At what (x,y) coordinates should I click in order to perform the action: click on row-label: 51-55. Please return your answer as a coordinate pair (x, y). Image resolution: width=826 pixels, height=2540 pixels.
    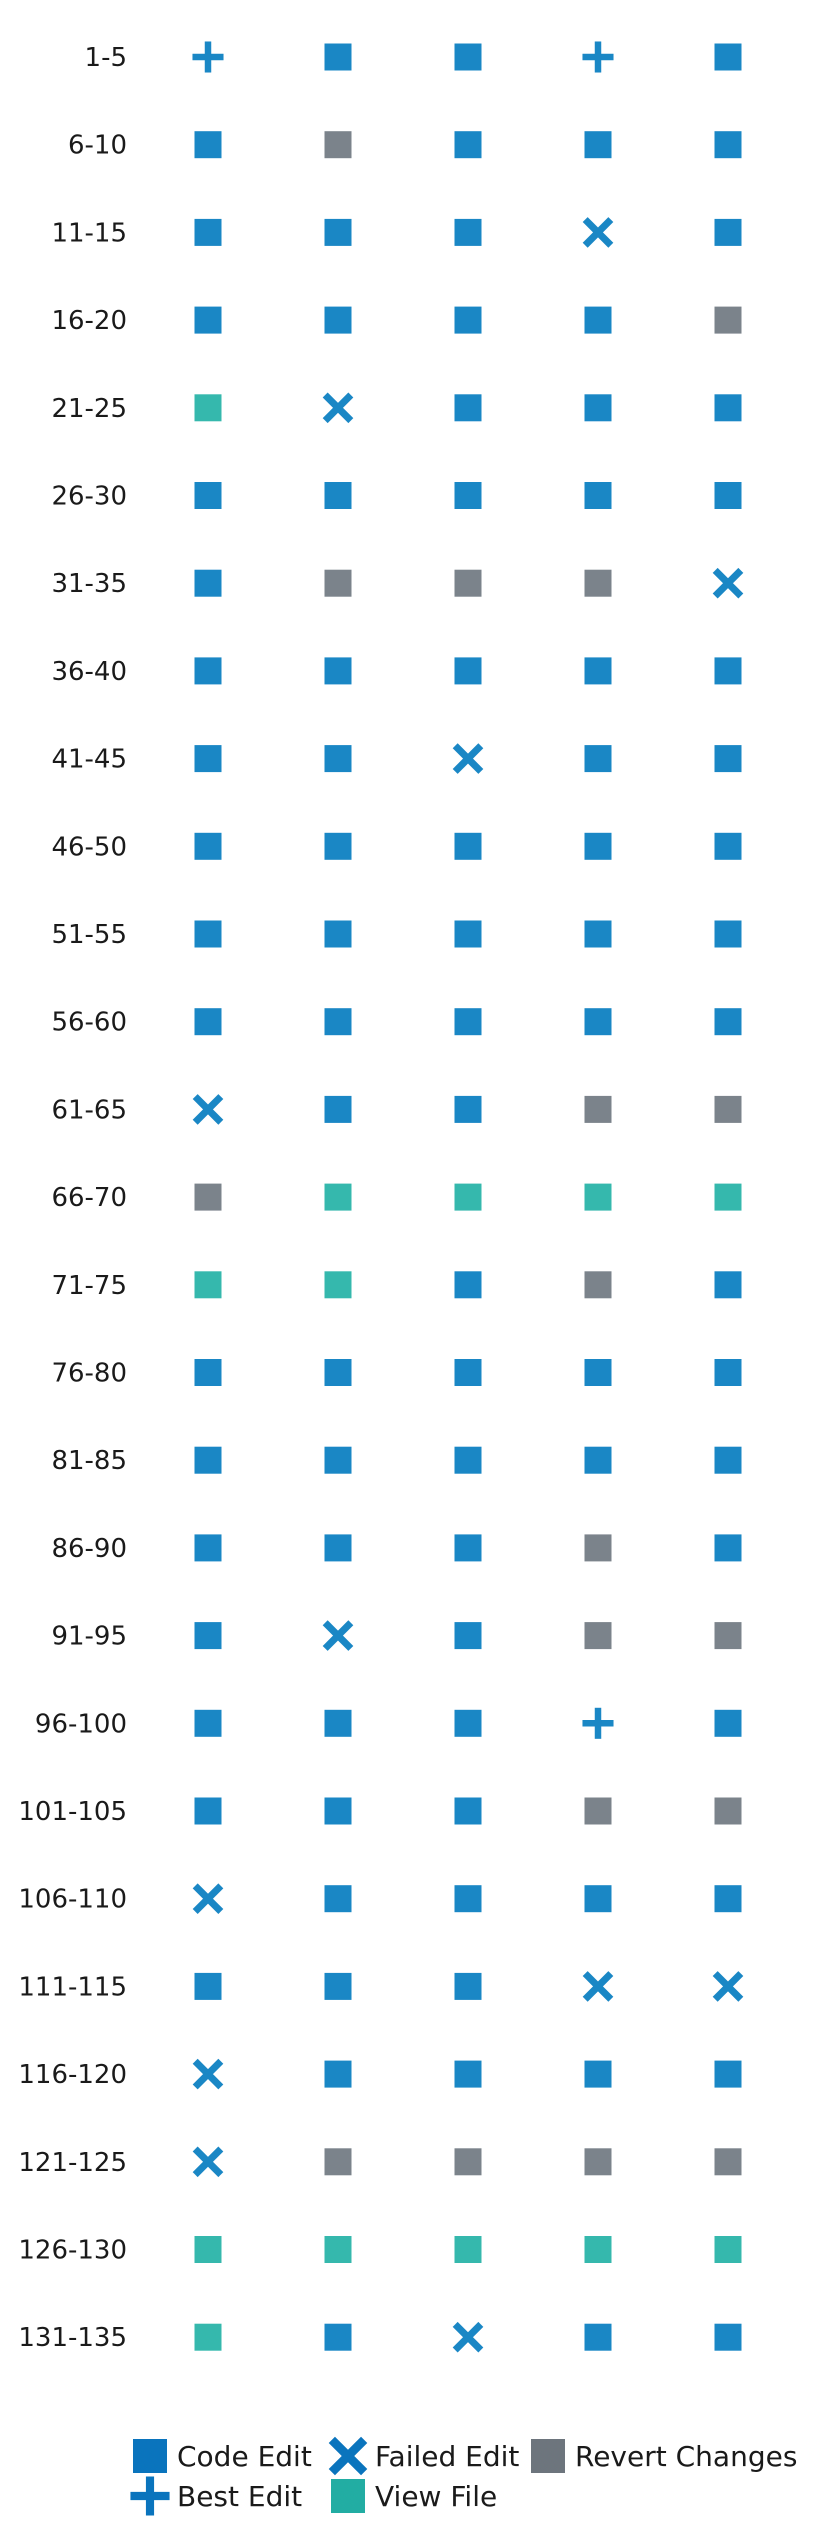
    Looking at the image, I should click on (89, 935).